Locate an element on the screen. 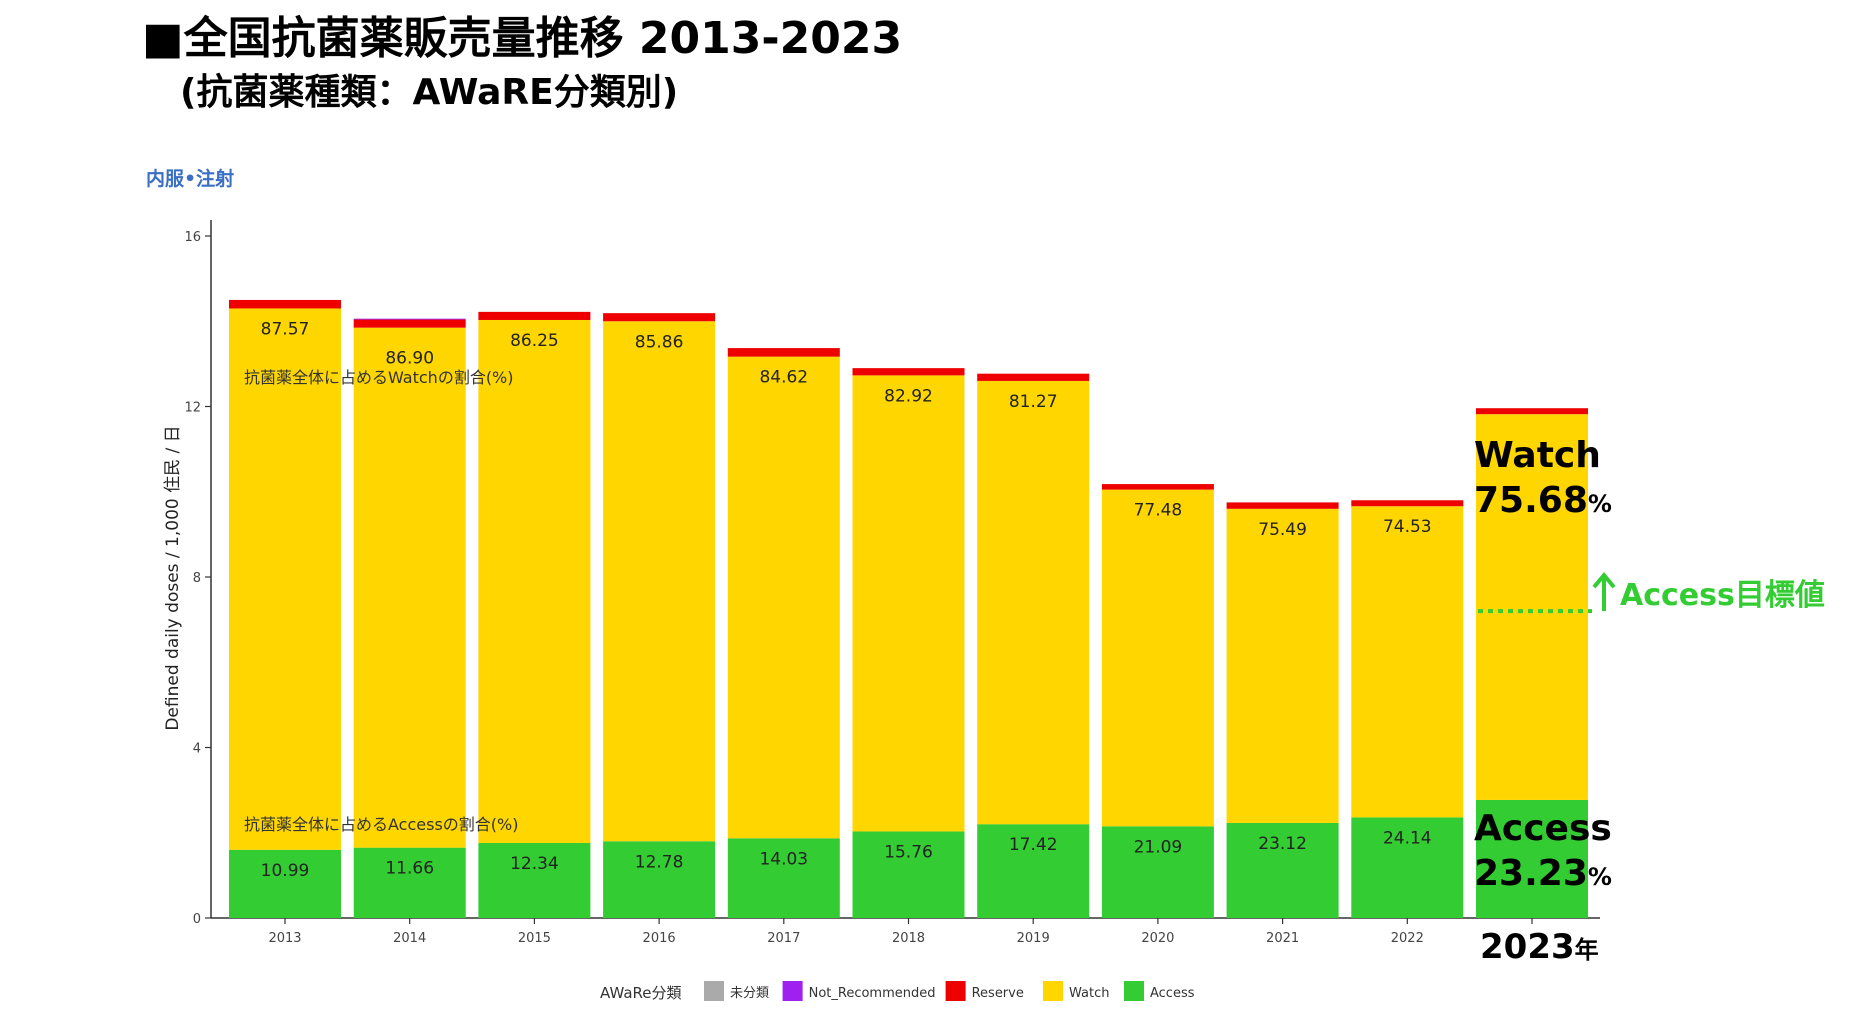  bar-watch-2022 is located at coordinates (1407, 662).